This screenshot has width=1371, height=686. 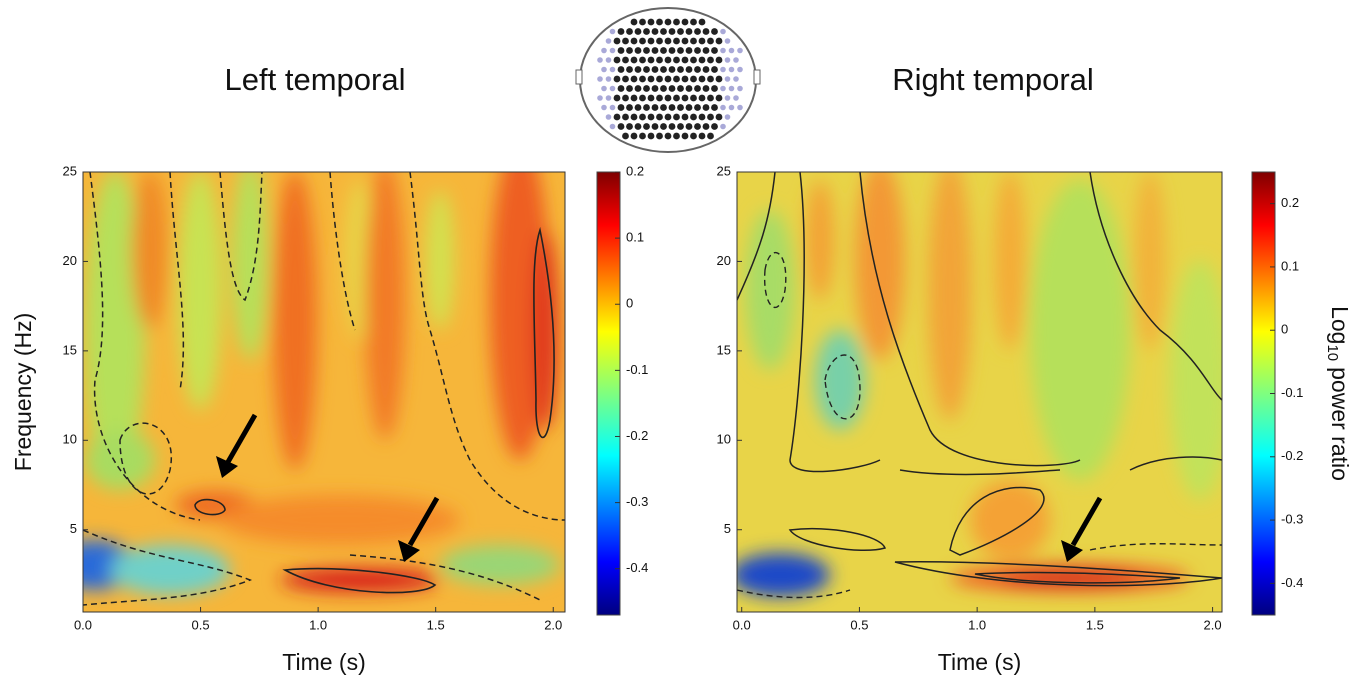 I want to click on colorbar, so click(x=608, y=393).